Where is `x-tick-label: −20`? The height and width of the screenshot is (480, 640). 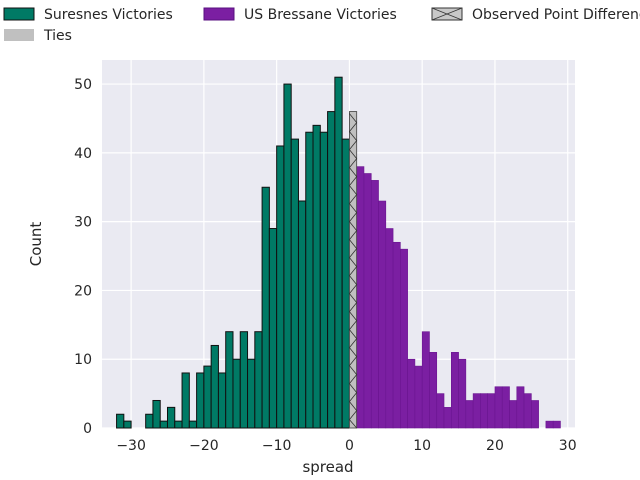 x-tick-label: −20 is located at coordinates (204, 446).